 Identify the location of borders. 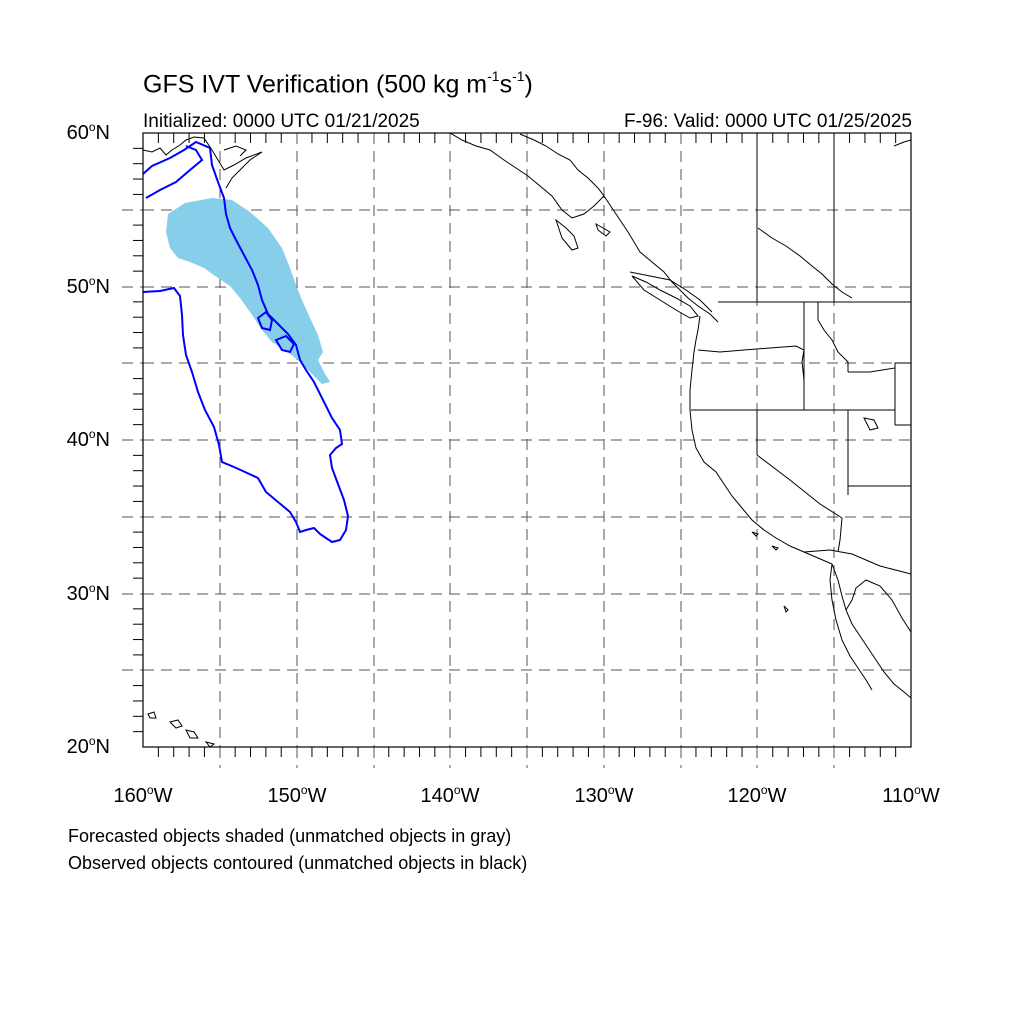
(801, 354).